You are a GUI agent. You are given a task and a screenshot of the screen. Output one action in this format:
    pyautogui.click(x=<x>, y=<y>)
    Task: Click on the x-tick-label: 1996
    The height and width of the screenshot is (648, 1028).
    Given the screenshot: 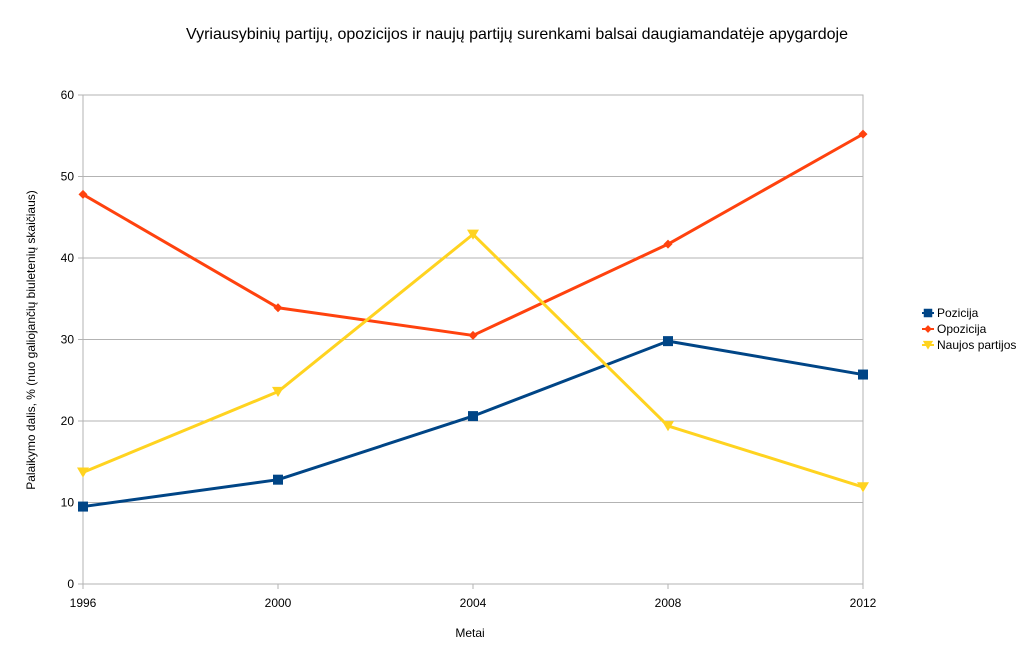 What is the action you would take?
    pyautogui.click(x=83, y=603)
    